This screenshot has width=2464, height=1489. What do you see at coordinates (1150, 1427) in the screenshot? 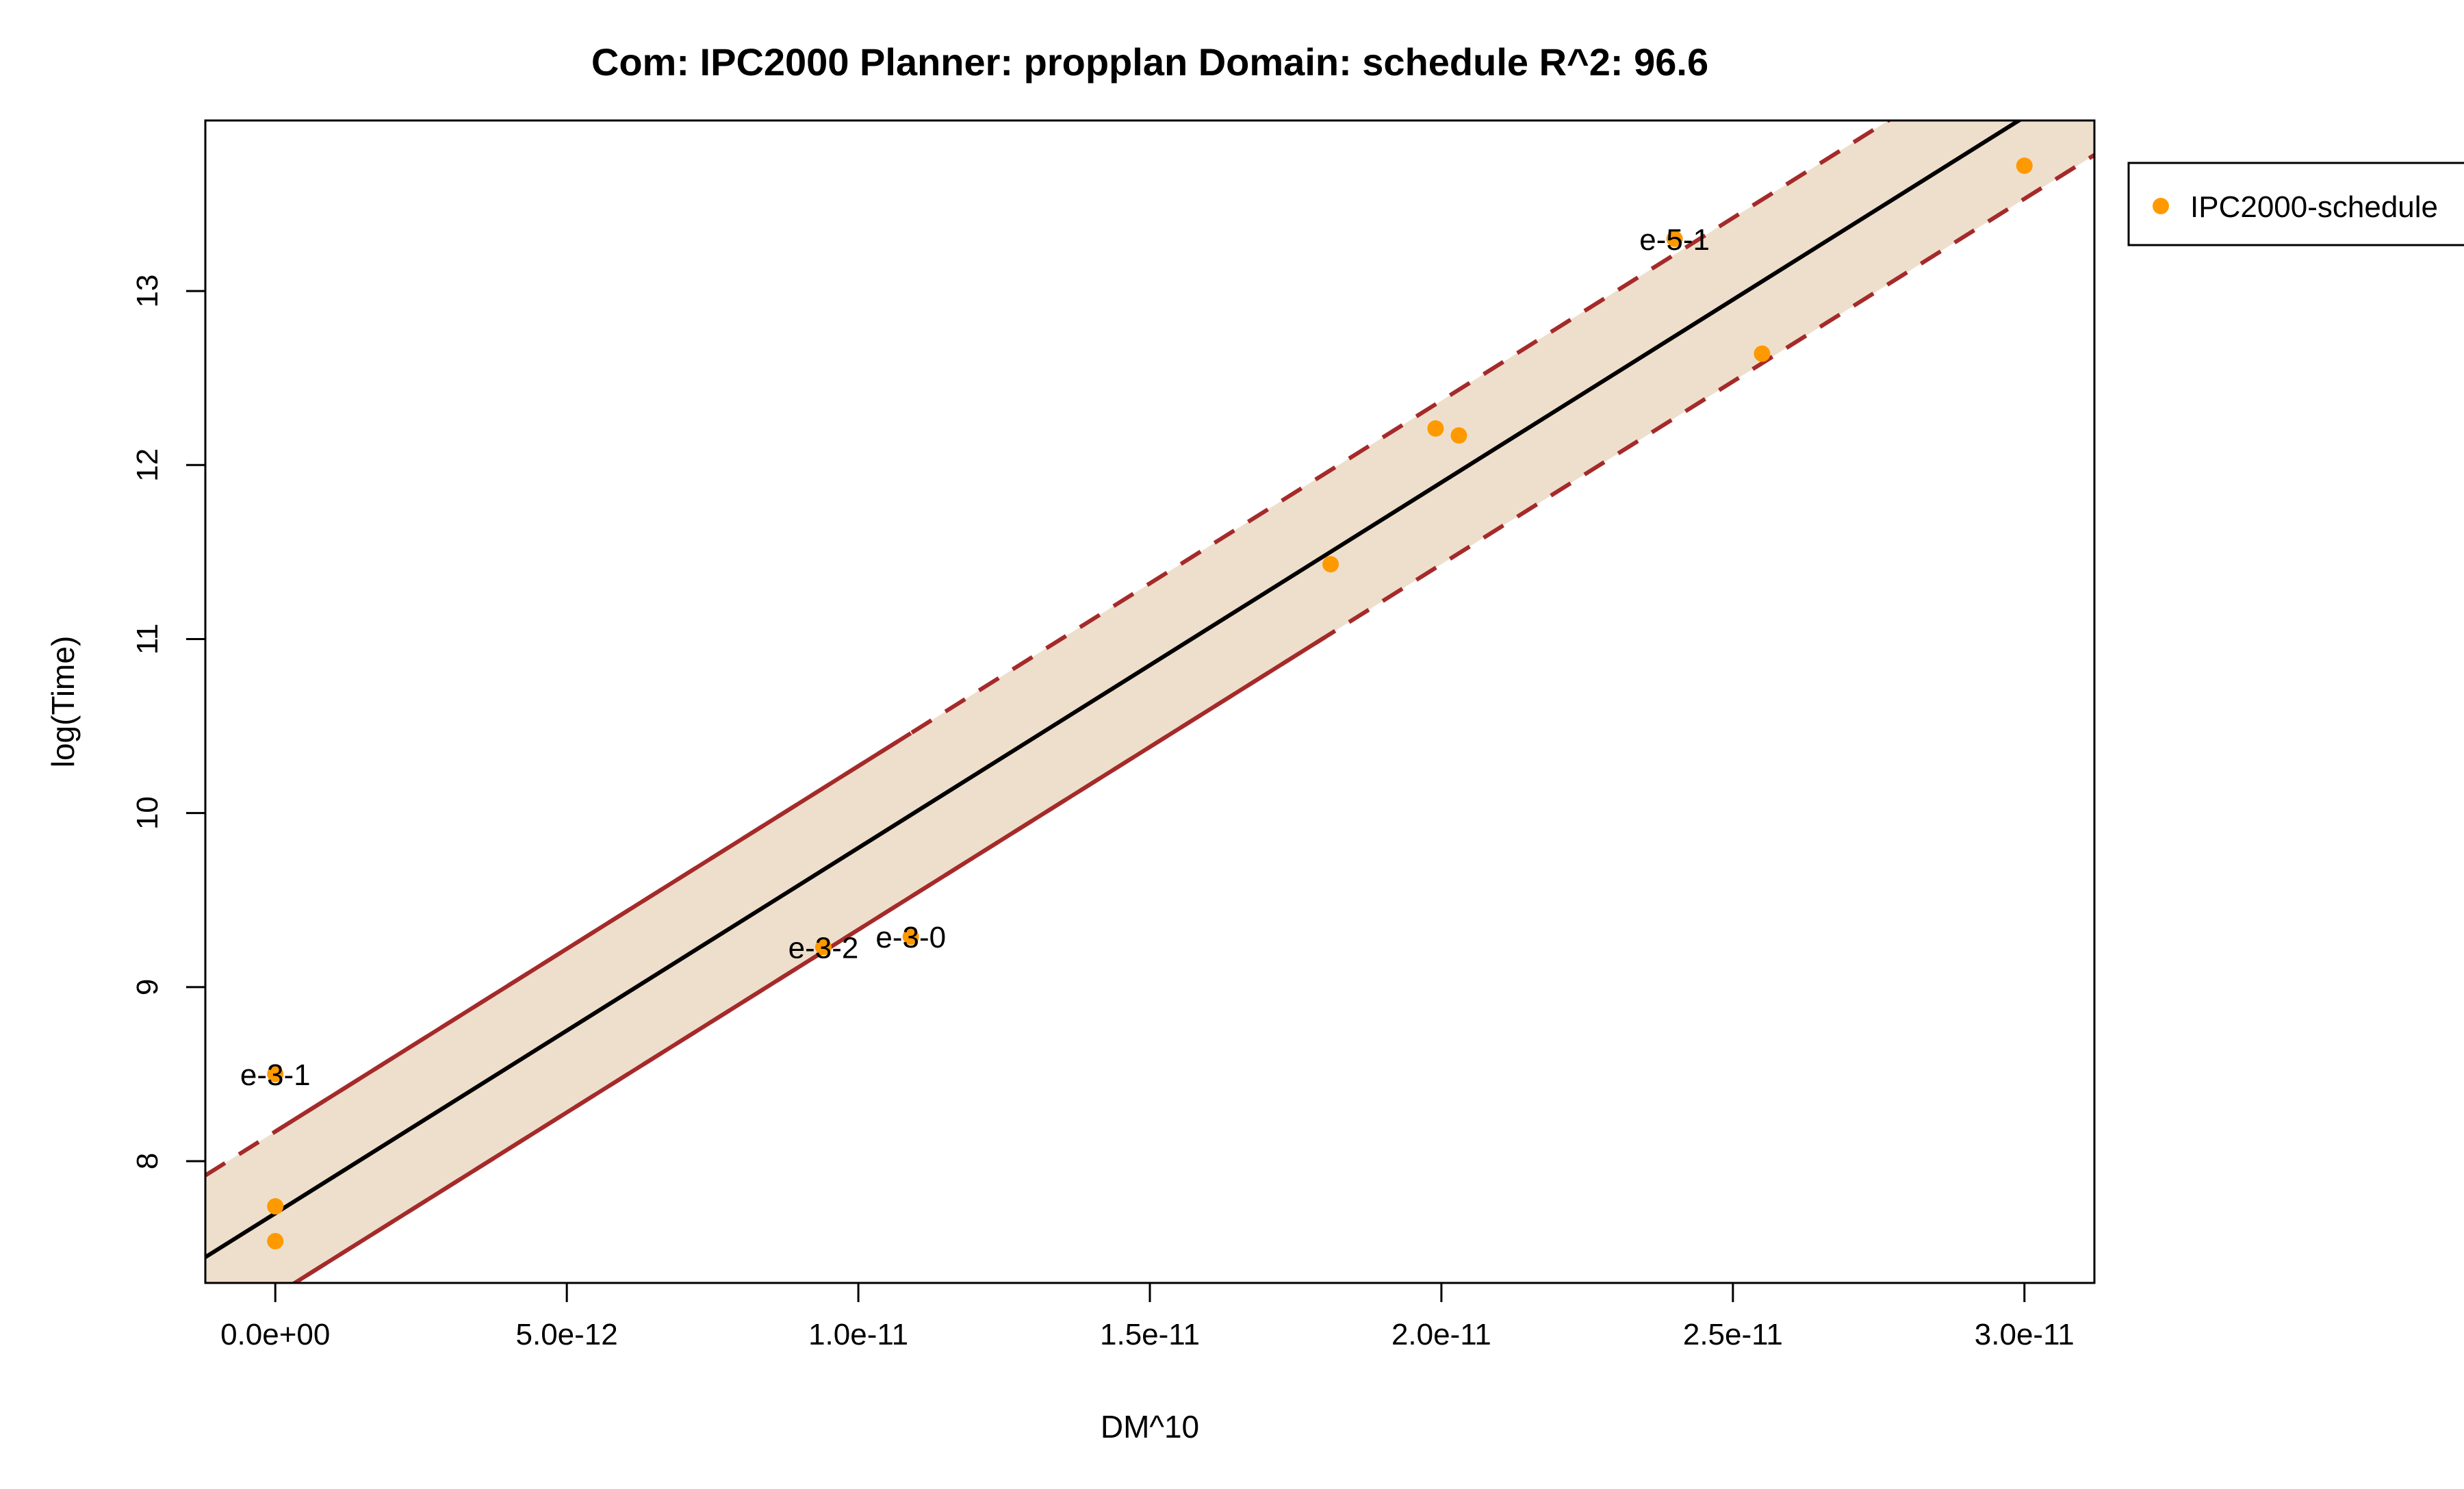
I see `x-axis-label: DM^10` at bounding box center [1150, 1427].